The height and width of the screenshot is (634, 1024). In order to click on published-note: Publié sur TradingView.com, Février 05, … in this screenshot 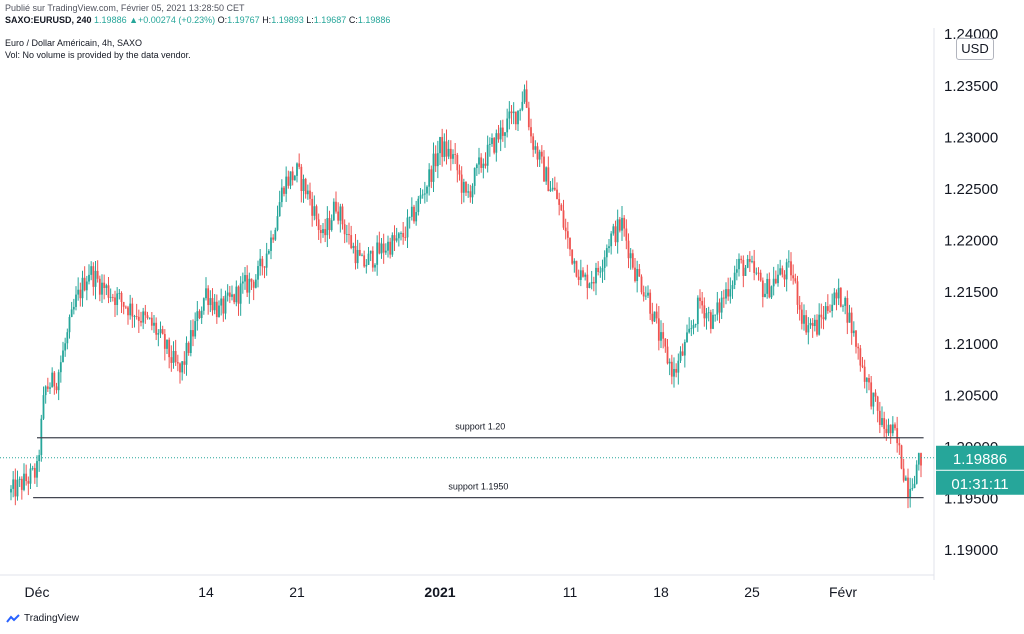, I will do `click(125, 8)`.